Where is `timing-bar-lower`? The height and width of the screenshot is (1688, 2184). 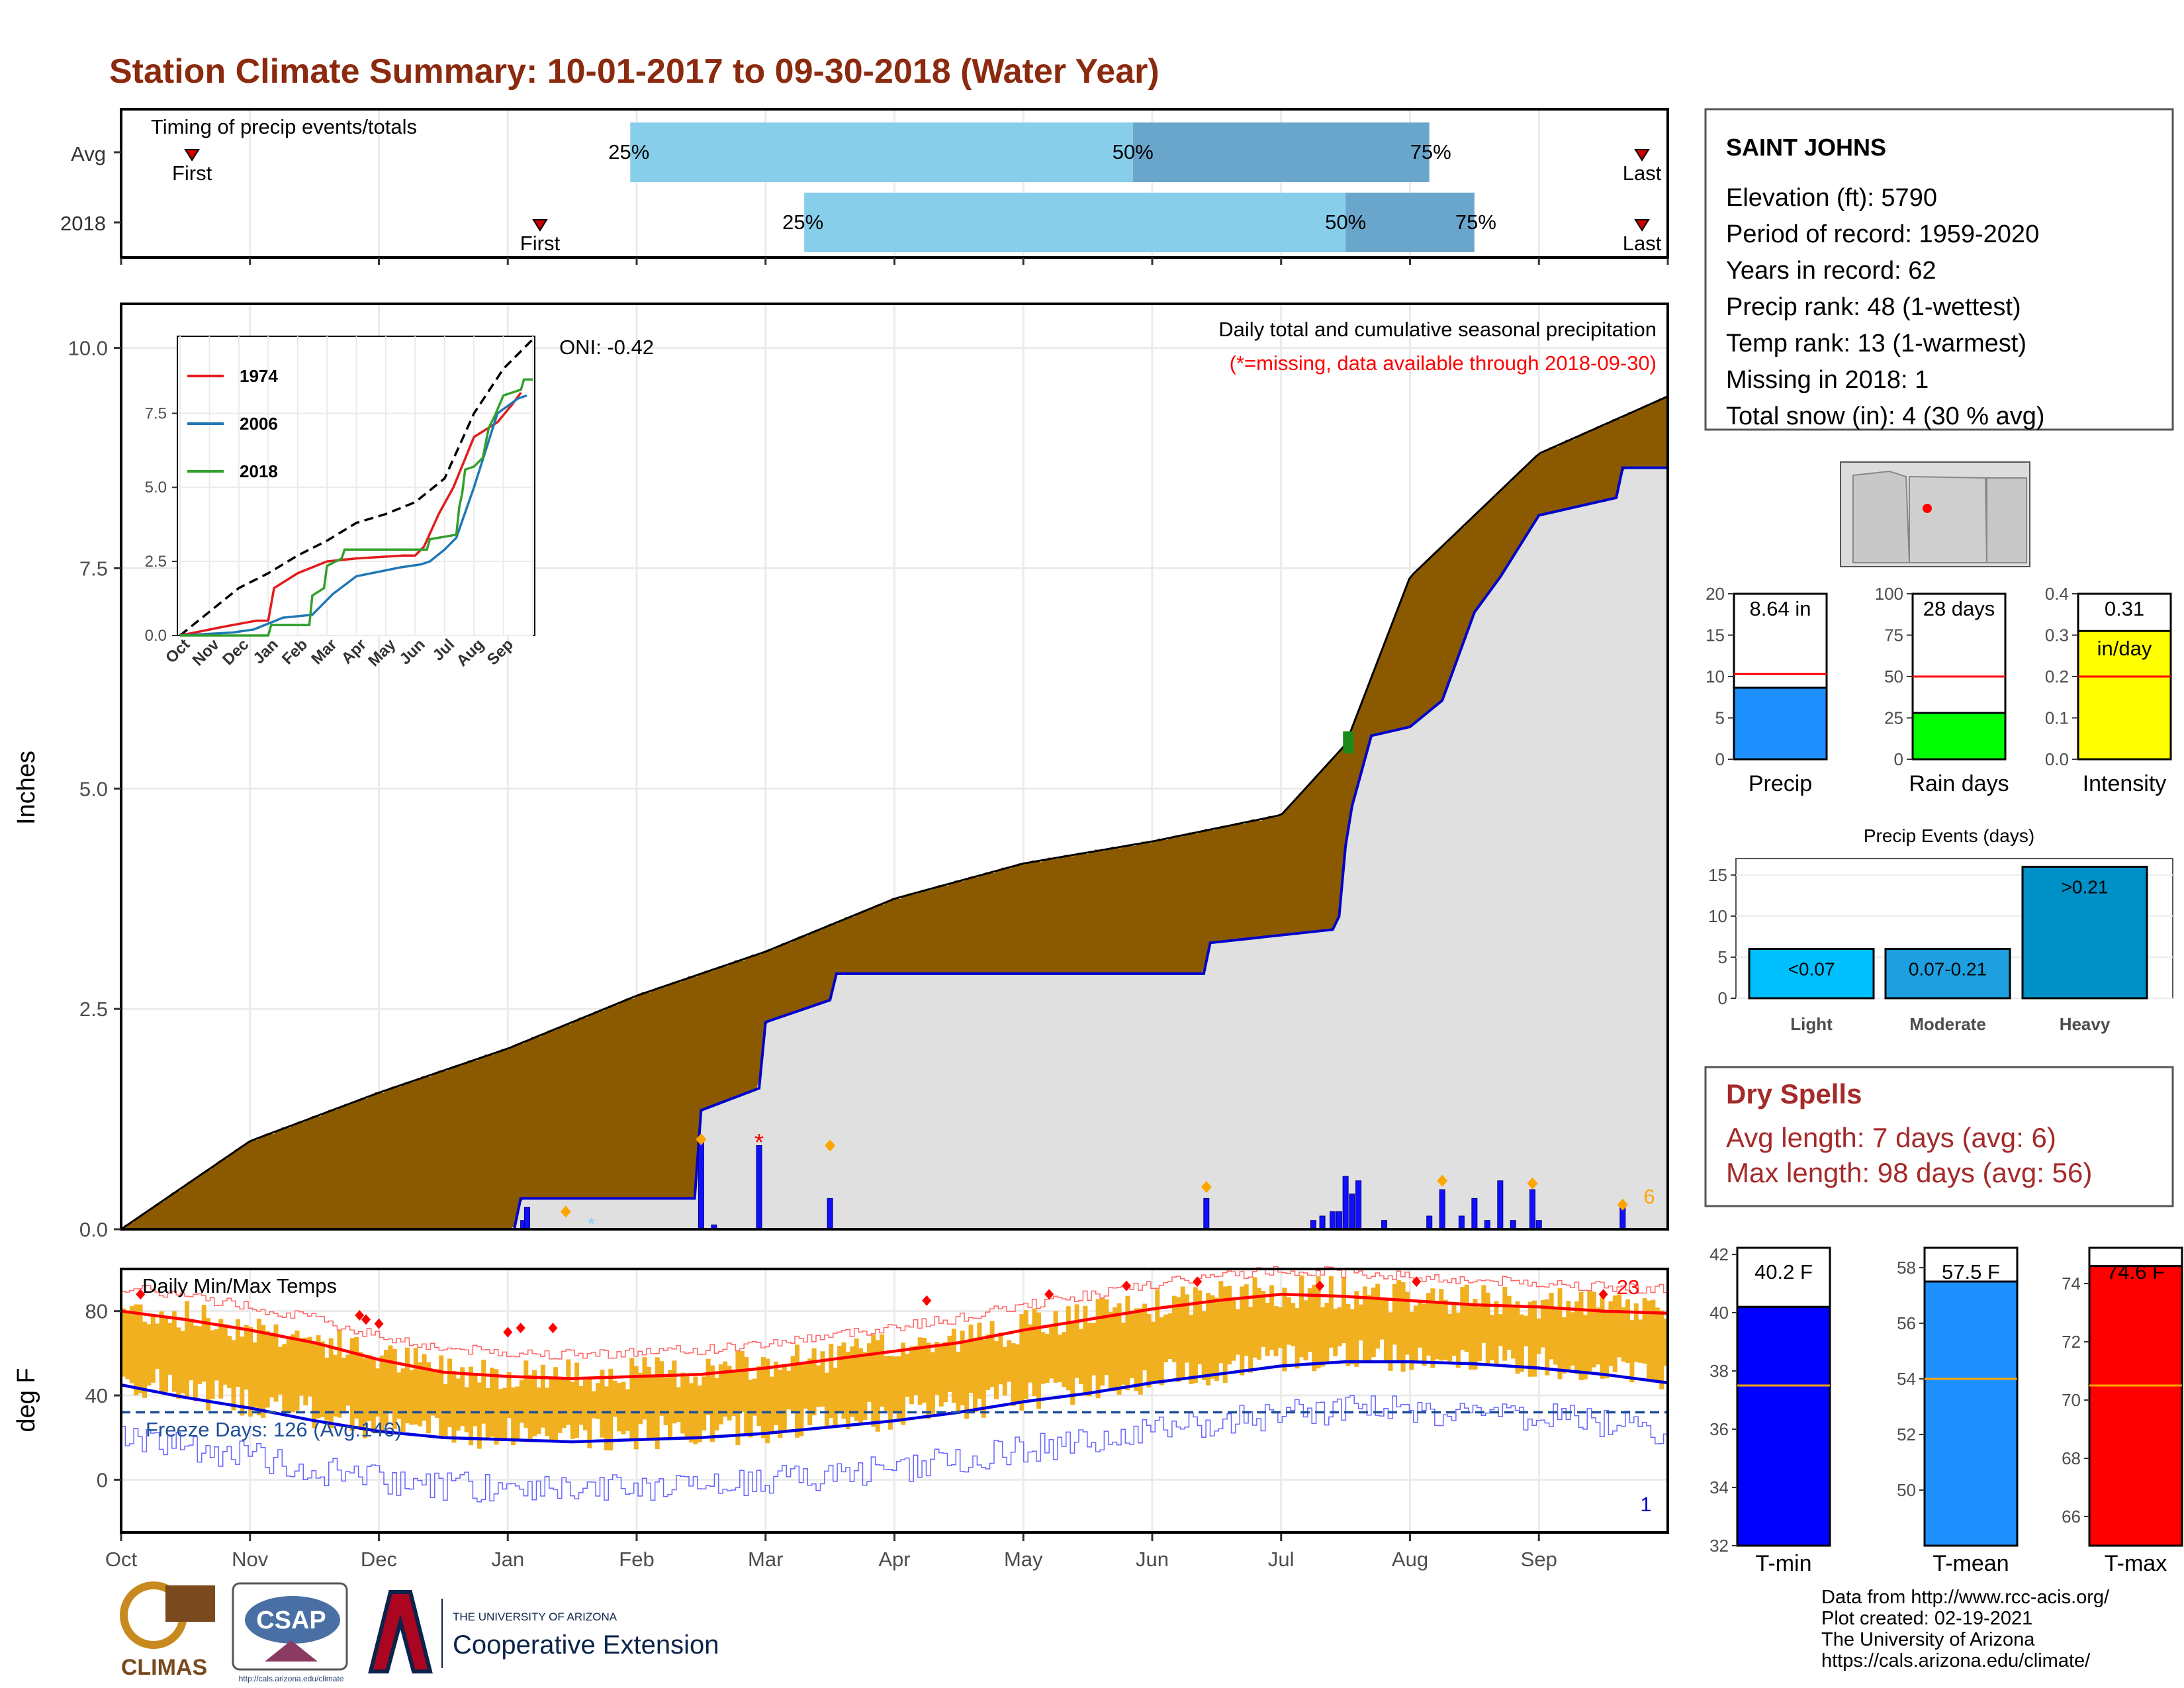
timing-bar-lower is located at coordinates (1075, 222).